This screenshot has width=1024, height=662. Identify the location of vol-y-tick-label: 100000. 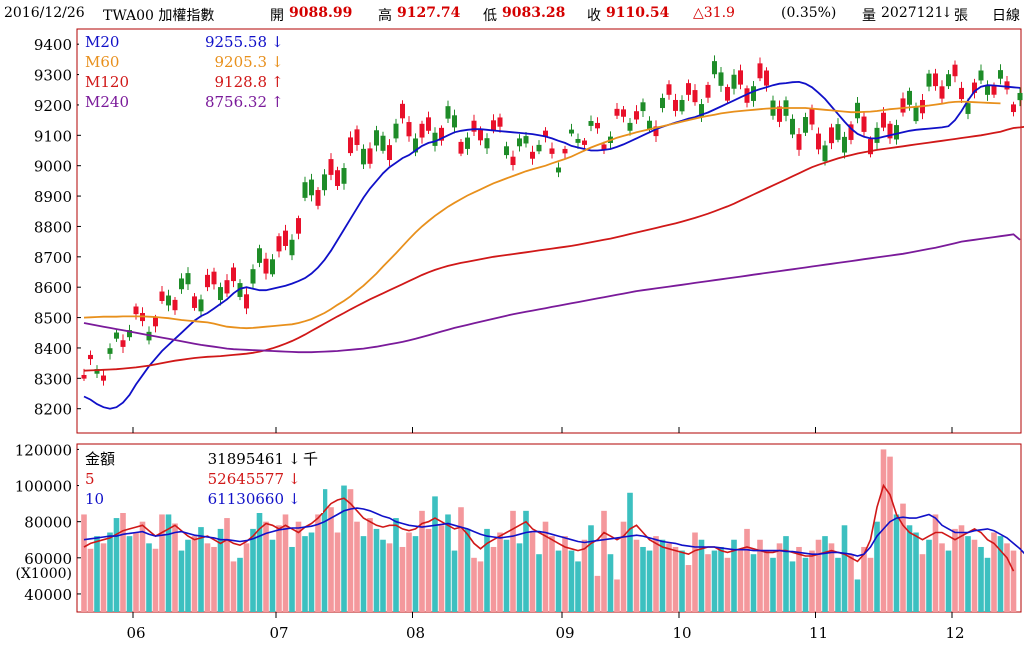
(43, 487).